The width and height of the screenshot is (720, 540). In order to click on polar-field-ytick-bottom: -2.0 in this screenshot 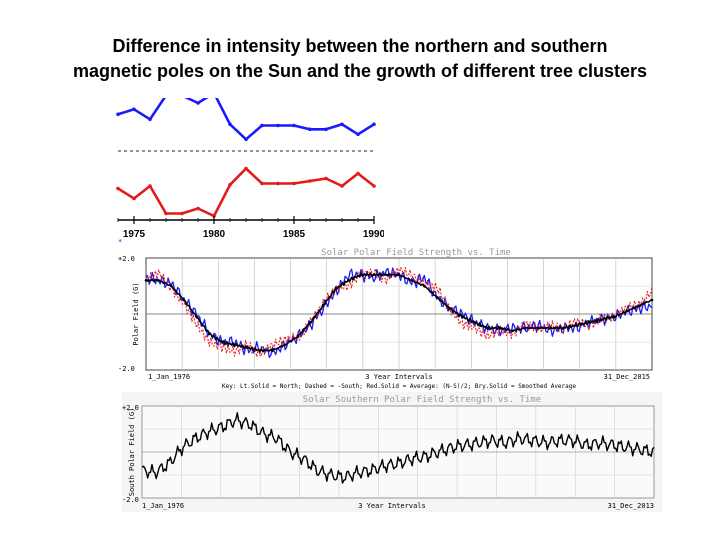, I will do `click(126, 369)`.